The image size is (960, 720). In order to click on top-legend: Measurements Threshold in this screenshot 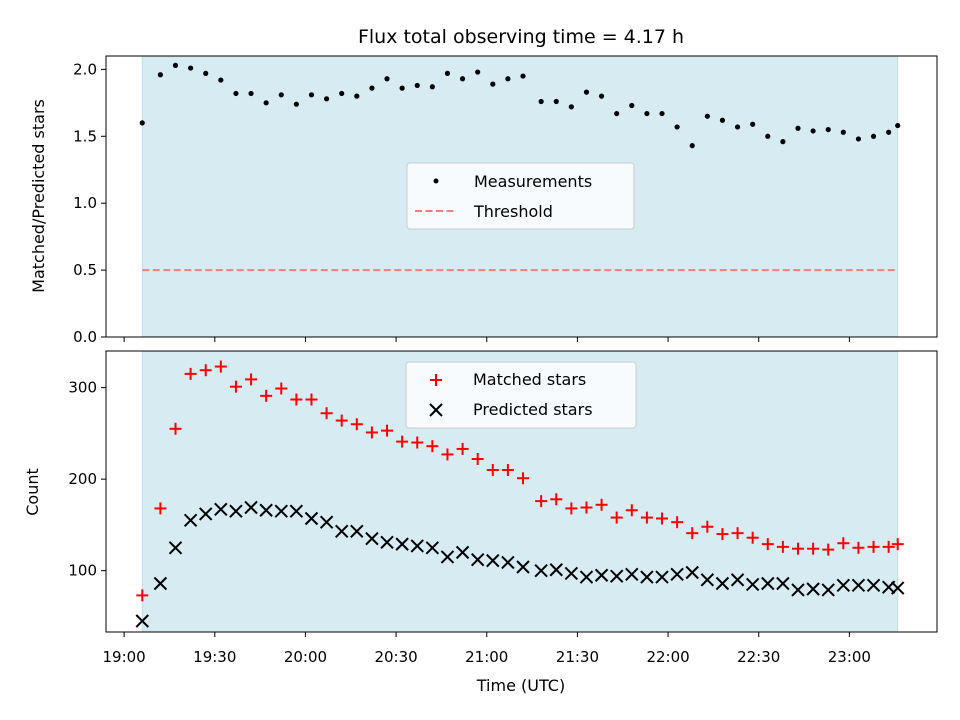, I will do `click(520, 196)`.